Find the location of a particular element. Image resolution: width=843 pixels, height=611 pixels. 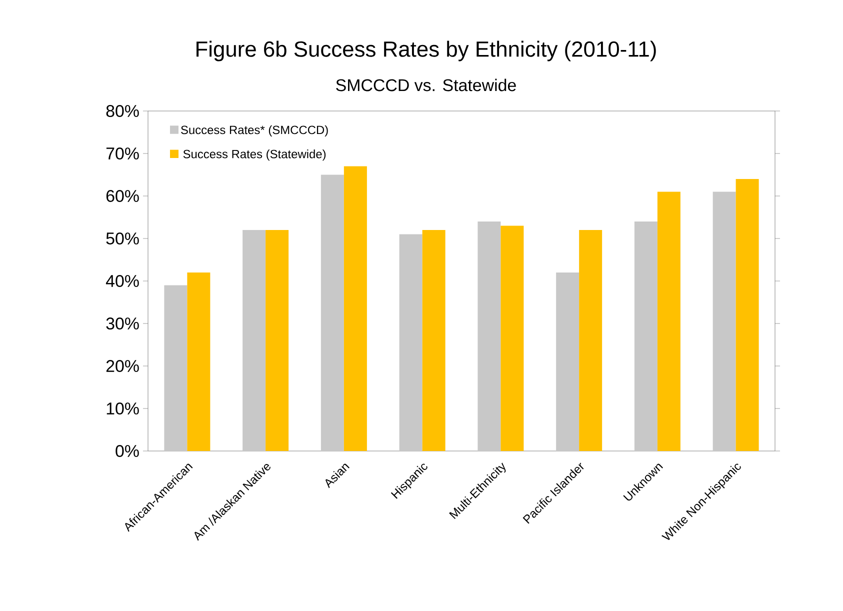

chart-subtitle: SMCCCD vs. Statewide is located at coordinates (426, 85).